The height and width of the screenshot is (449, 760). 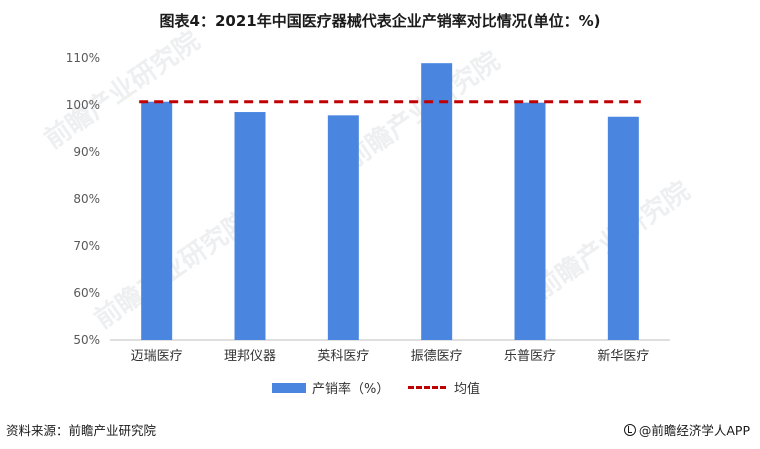 What do you see at coordinates (467, 389) in the screenshot?
I see `legend-label-average: 均值` at bounding box center [467, 389].